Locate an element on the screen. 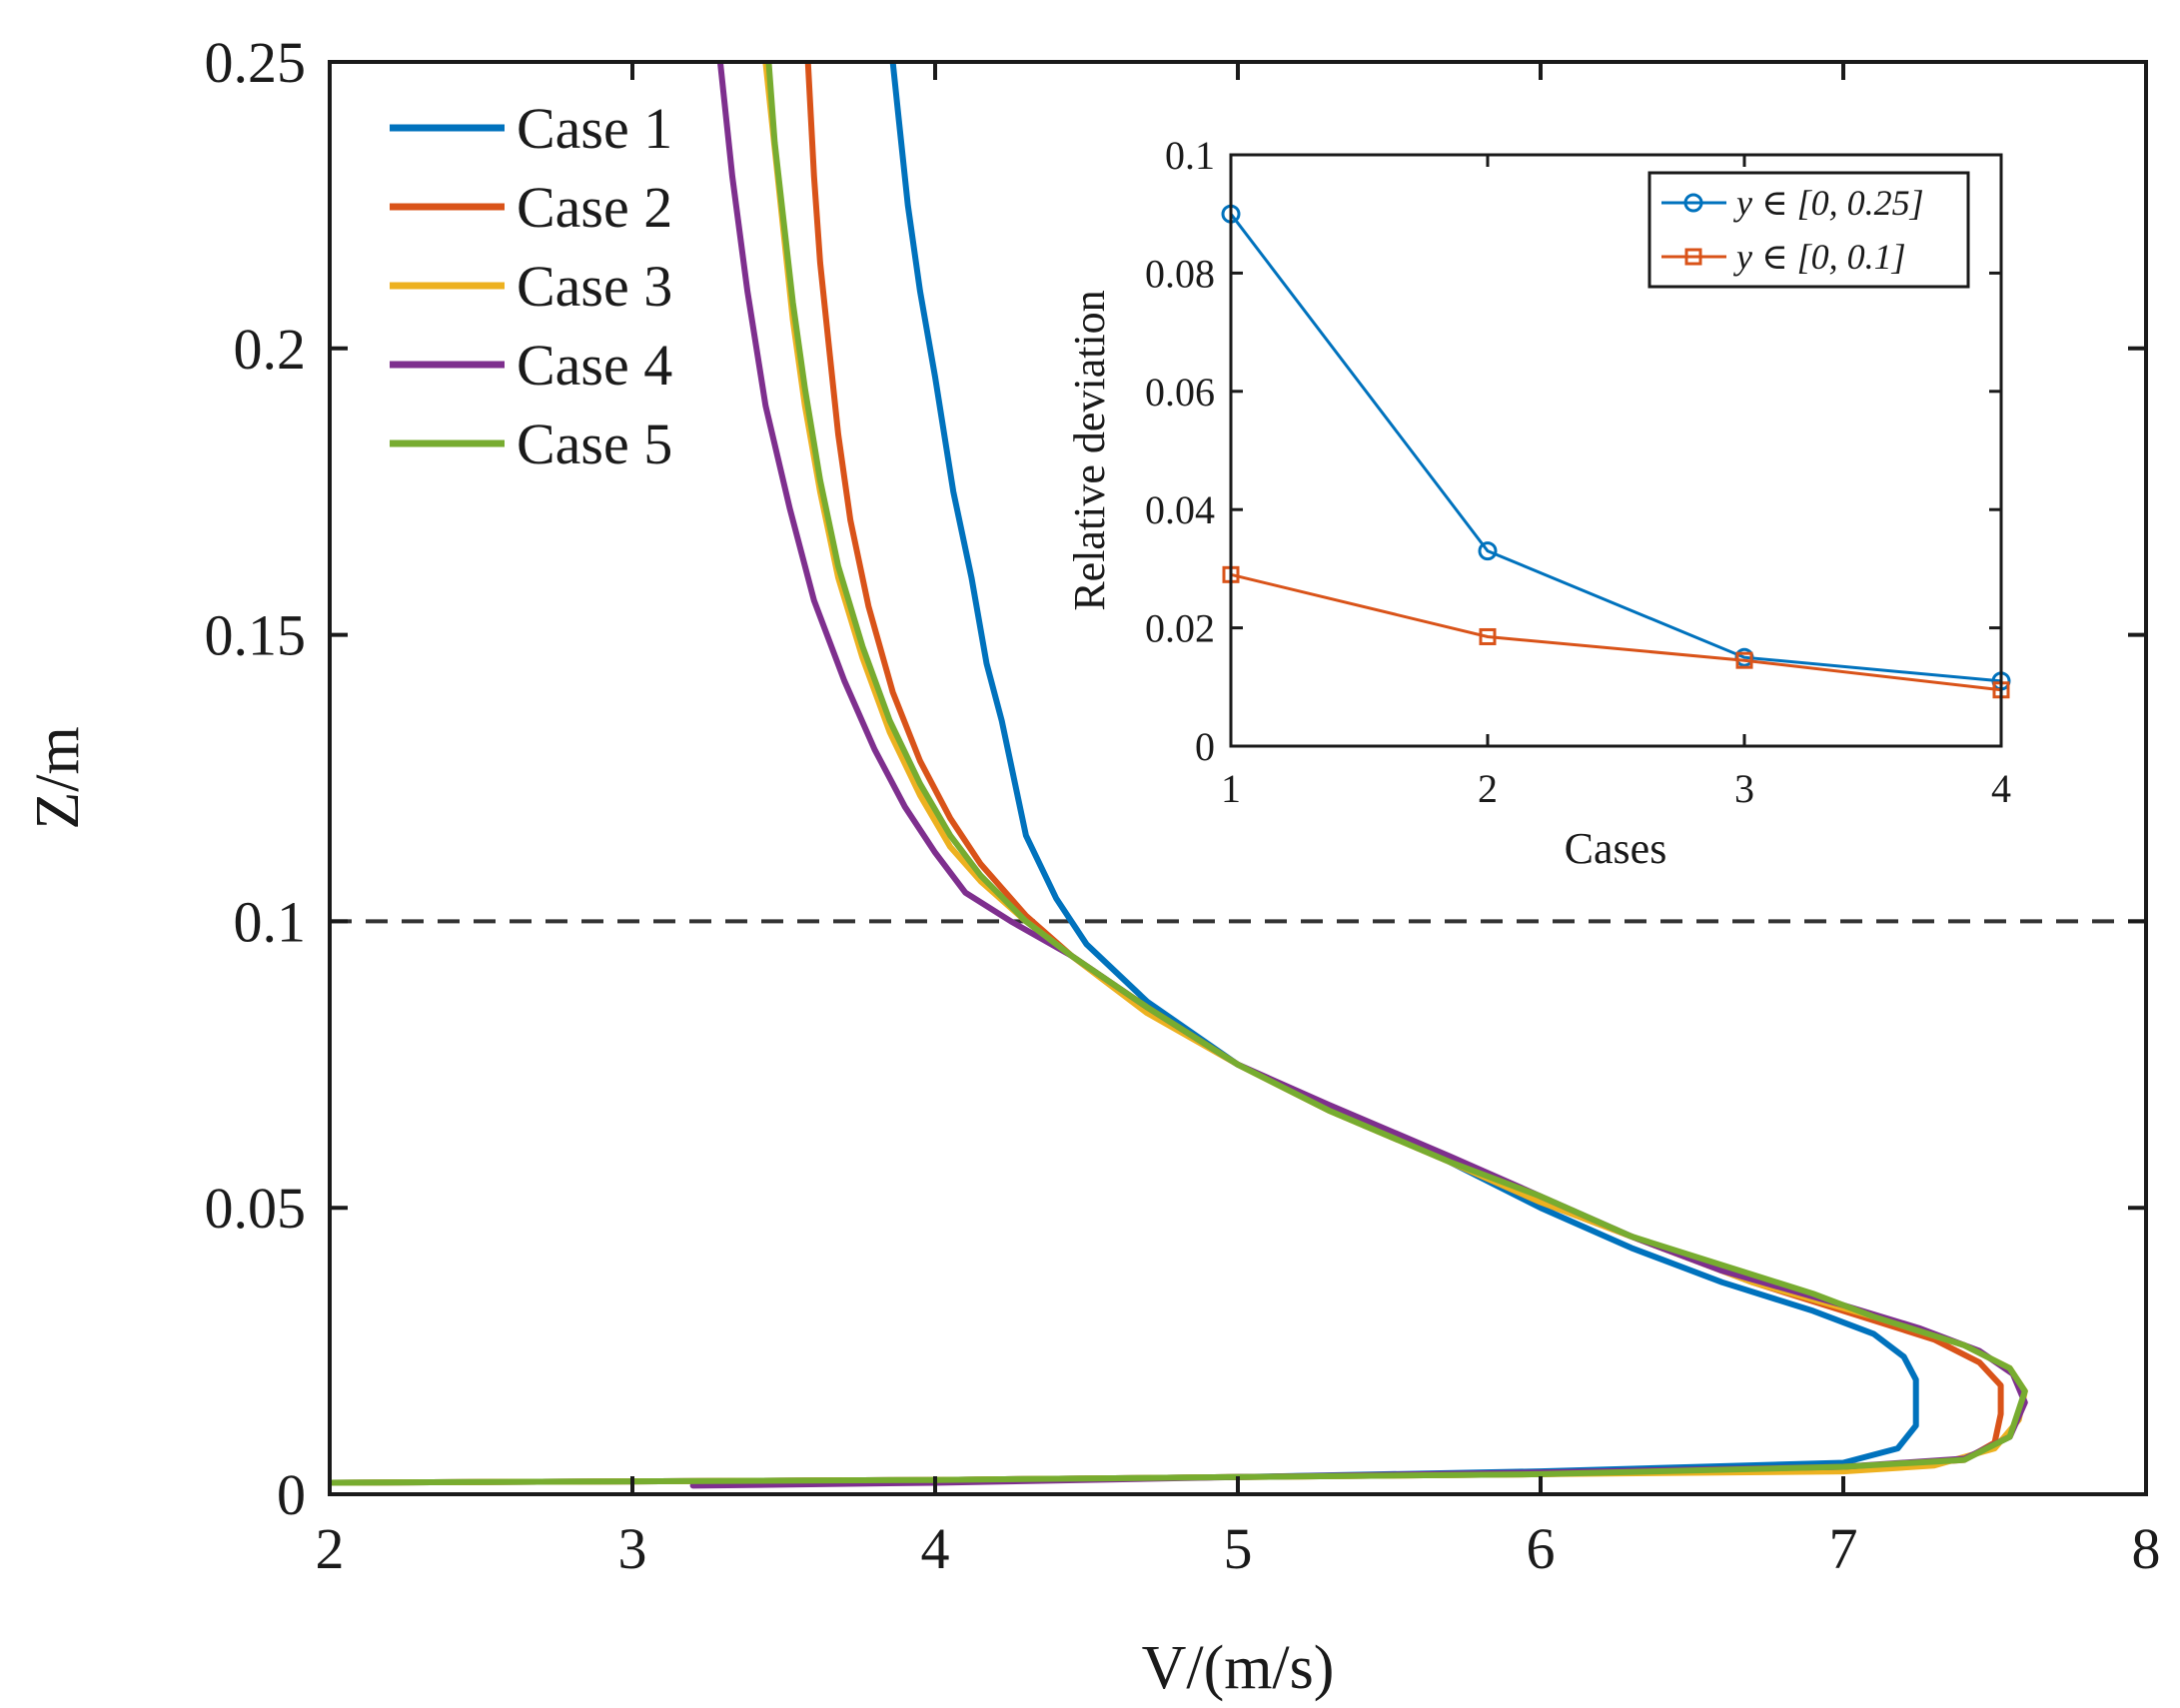 The image size is (2180, 1708). inset-legend-label: y ∈ [0, 0.25] is located at coordinates (1828, 203).